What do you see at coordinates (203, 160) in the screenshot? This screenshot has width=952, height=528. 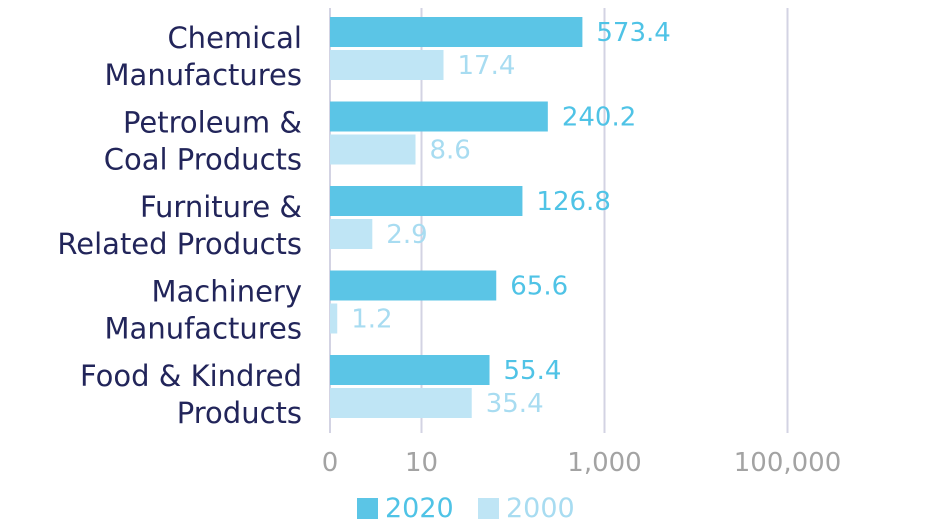 I see `category-label: Coal Products` at bounding box center [203, 160].